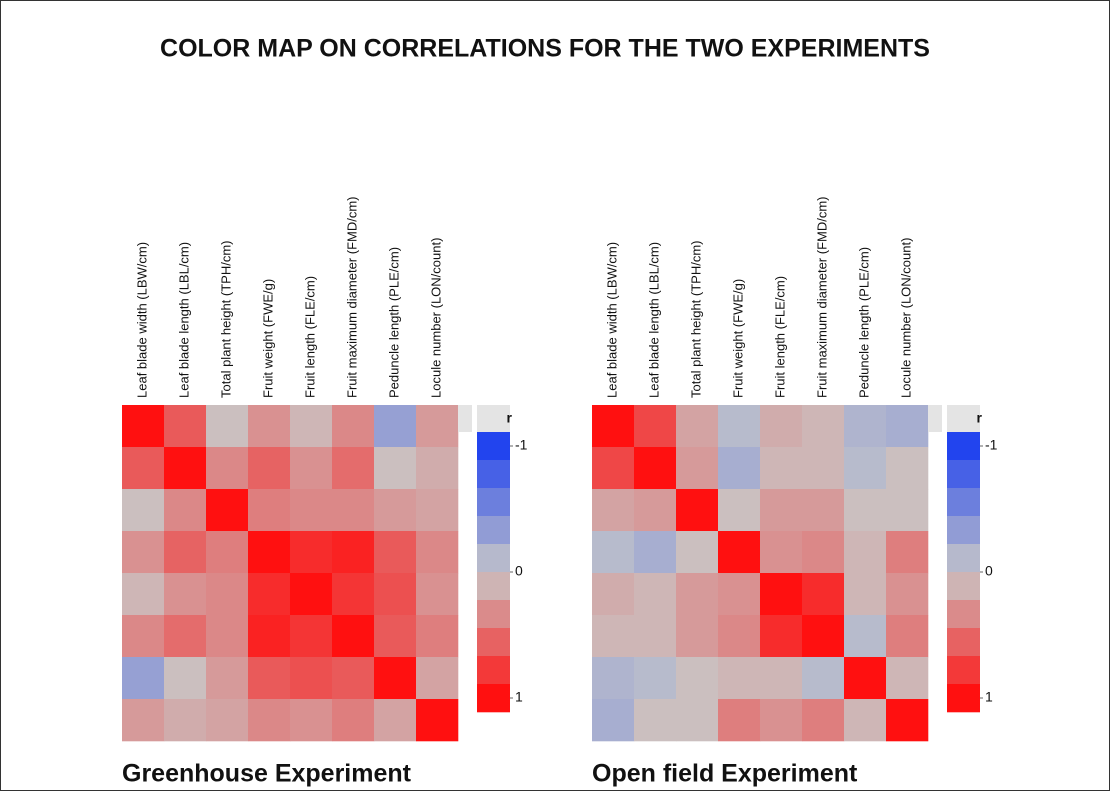 The width and height of the screenshot is (1111, 792). I want to click on chart-title: Open field Experiment, so click(725, 774).